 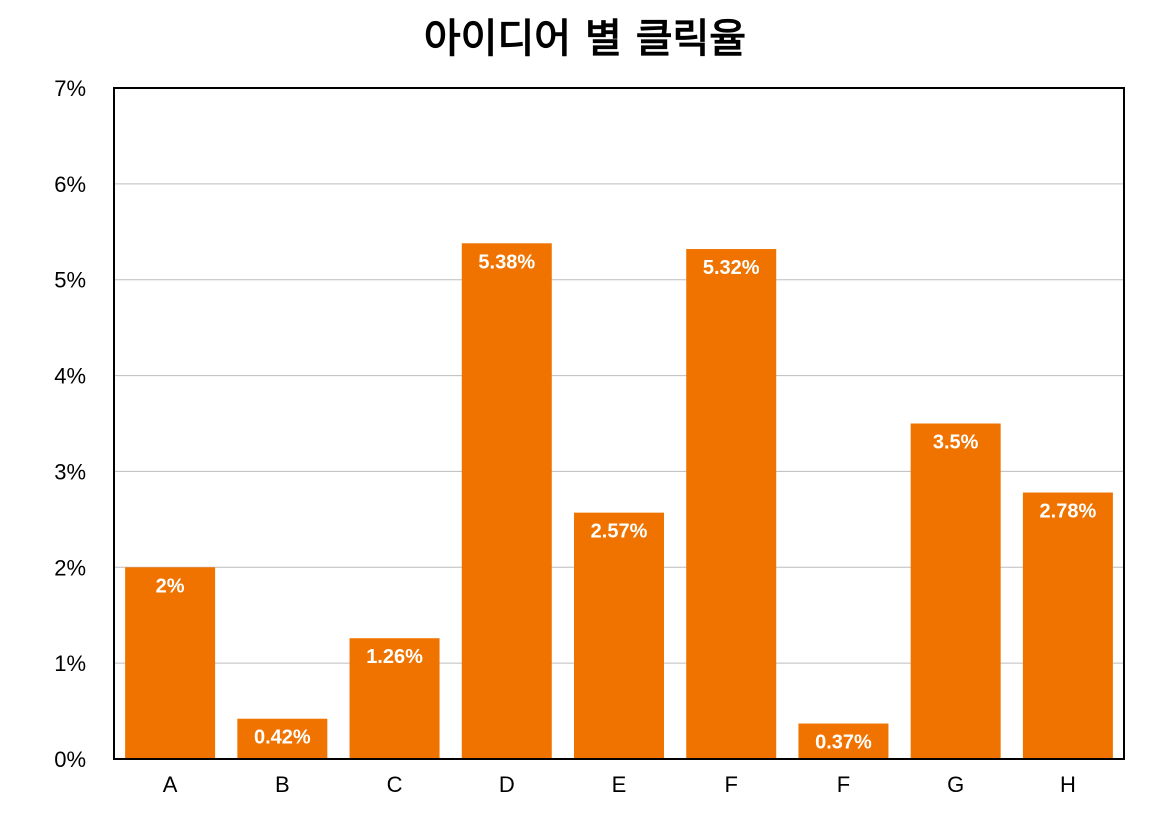 What do you see at coordinates (70, 759) in the screenshot?
I see `y-tick-label: 0%` at bounding box center [70, 759].